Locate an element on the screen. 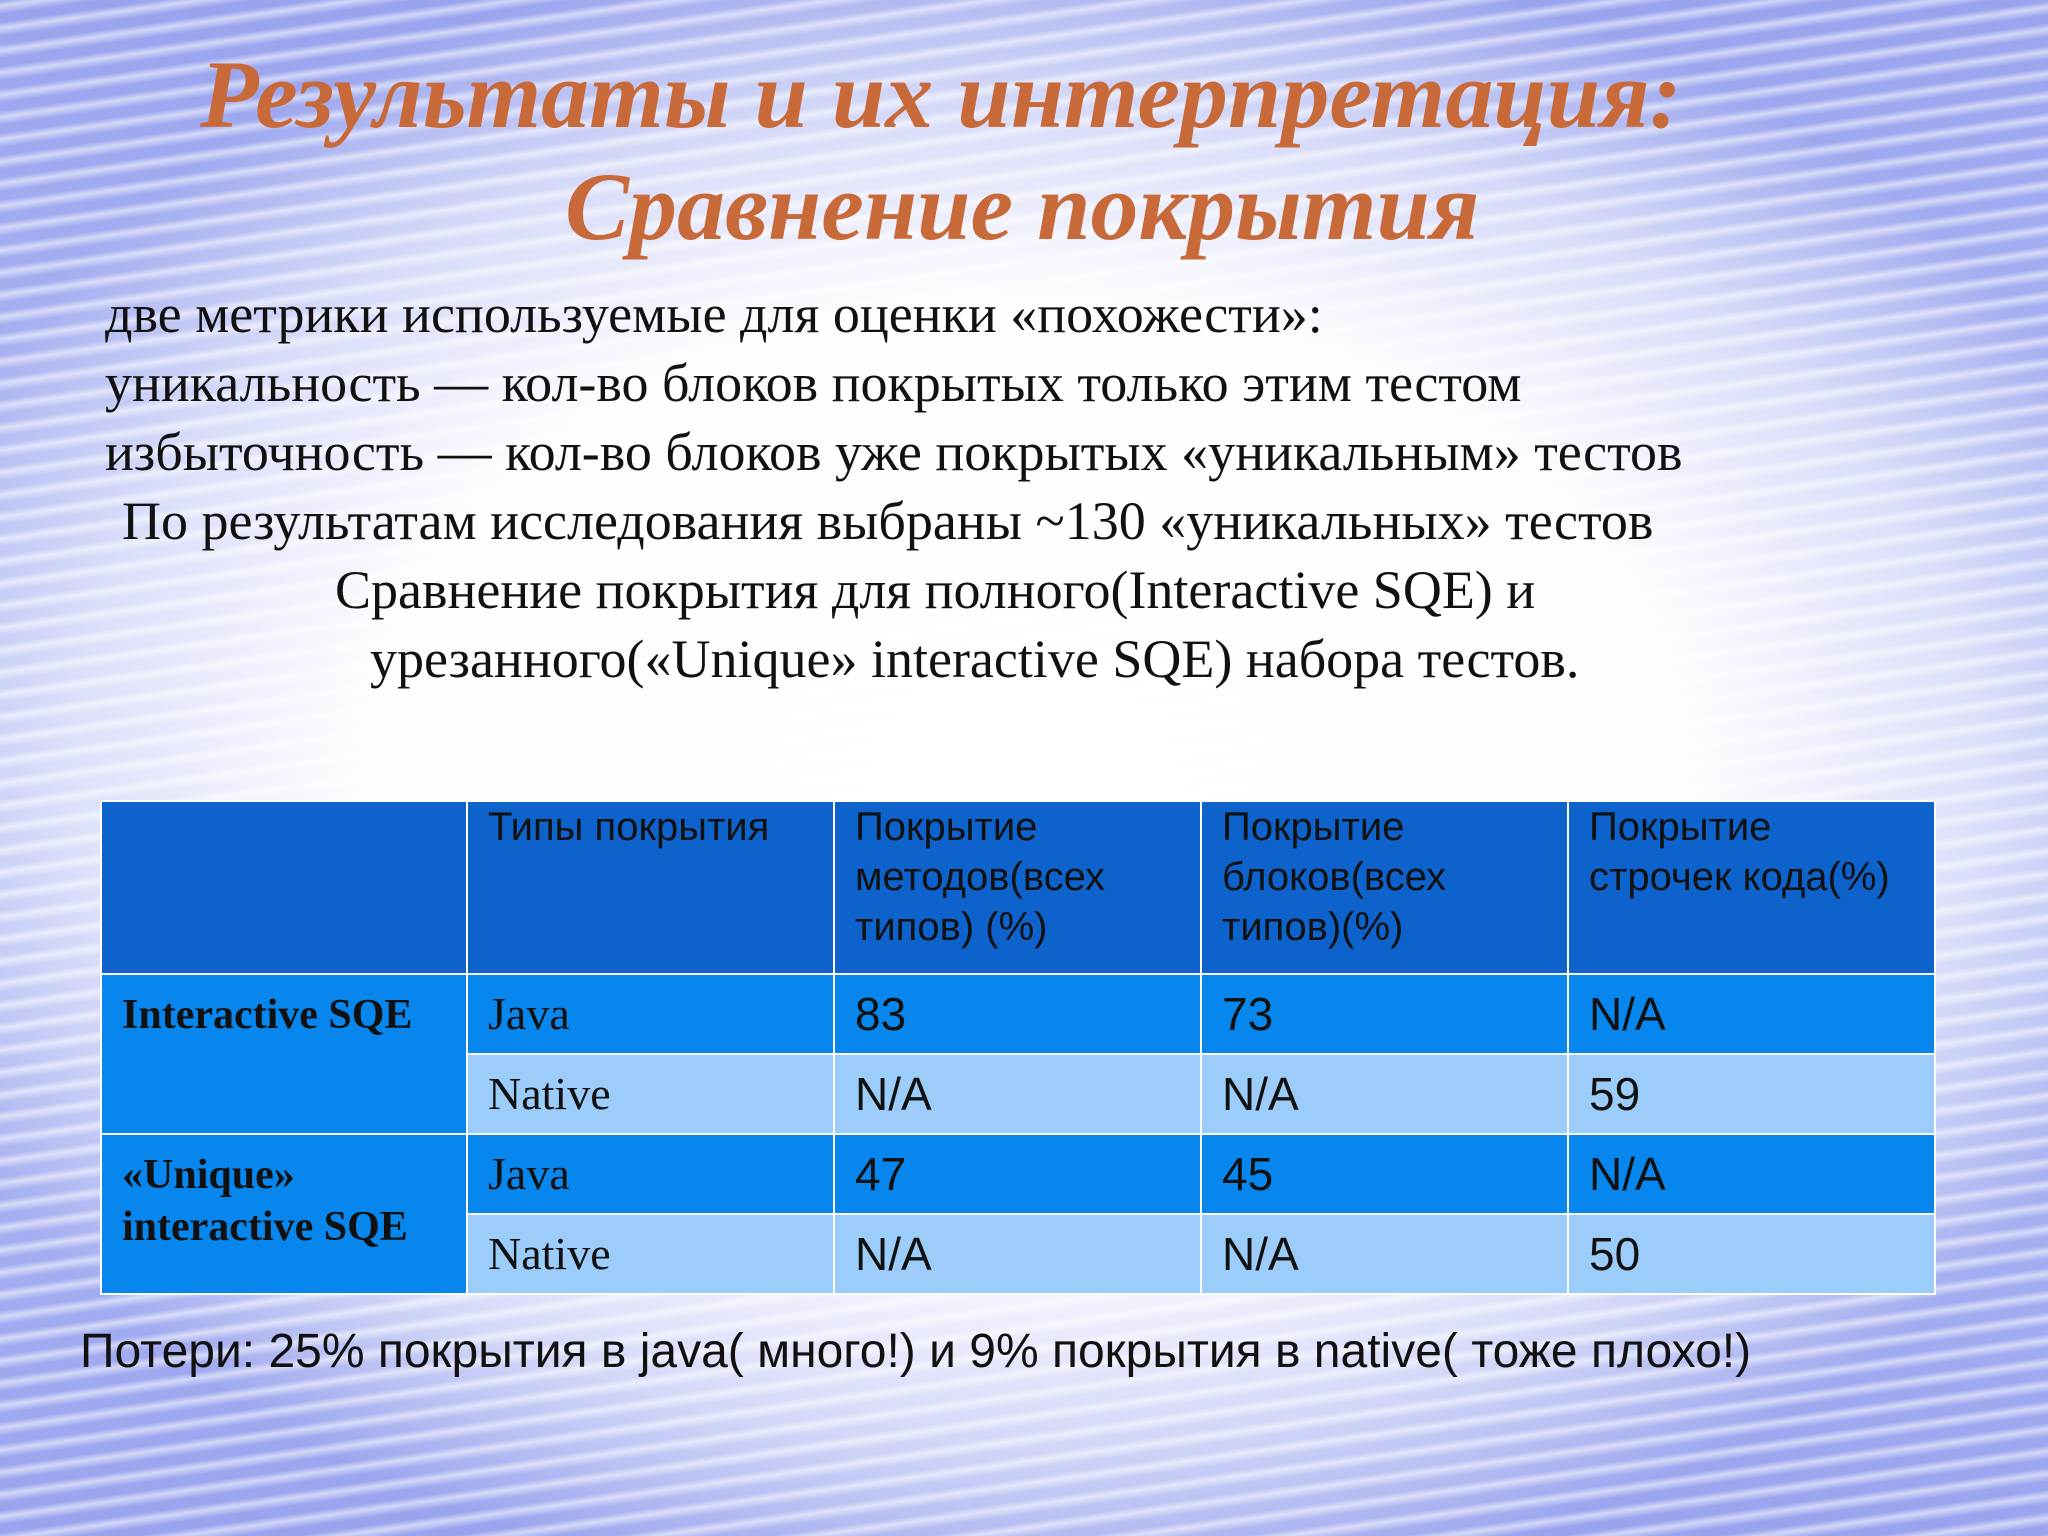  slide-title-line1: Результаты и их интерпретация: is located at coordinates (941, 94).